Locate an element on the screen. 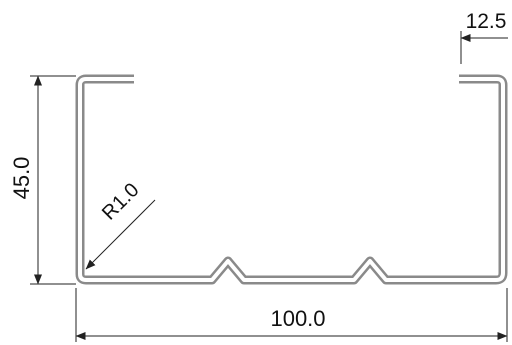 This screenshot has width=512, height=345. flange-width-label: 12.5 is located at coordinates (486, 21).